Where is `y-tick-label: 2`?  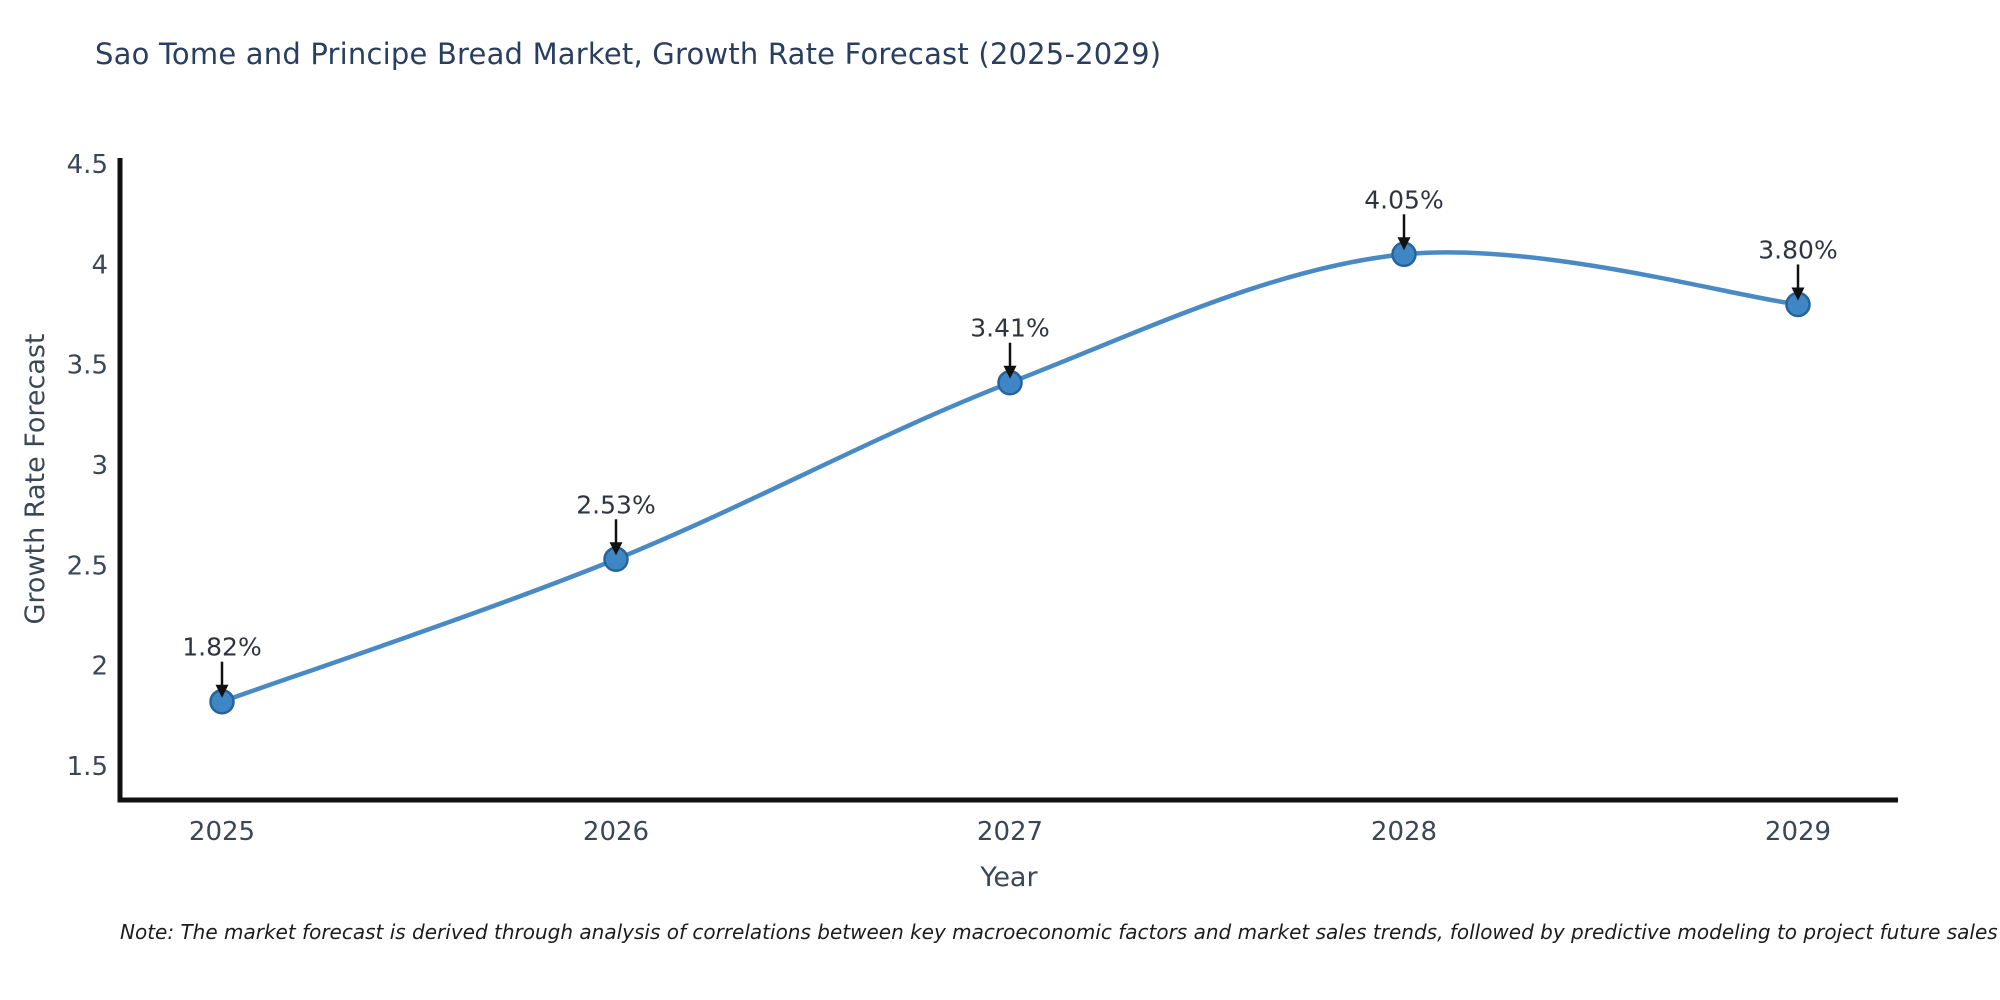 y-tick-label: 2 is located at coordinates (99, 667).